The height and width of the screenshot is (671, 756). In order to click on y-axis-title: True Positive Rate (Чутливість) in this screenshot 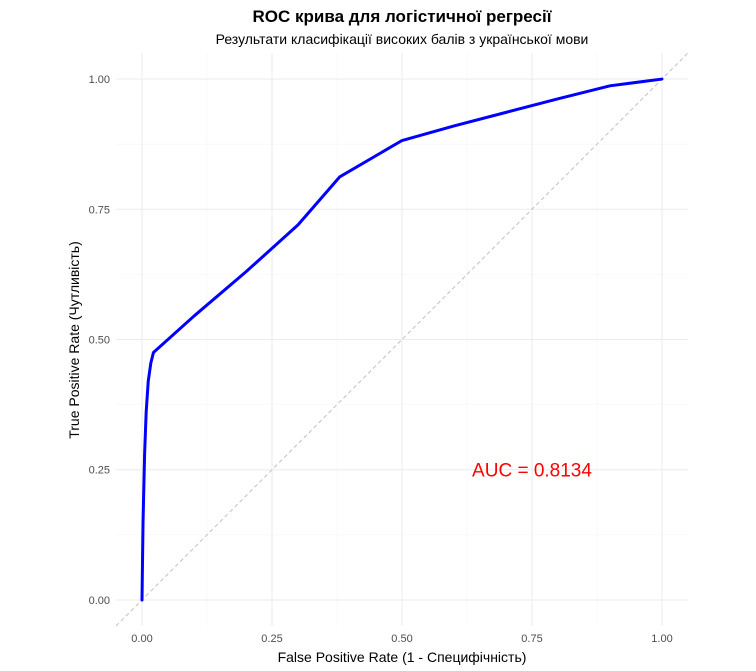, I will do `click(74, 340)`.